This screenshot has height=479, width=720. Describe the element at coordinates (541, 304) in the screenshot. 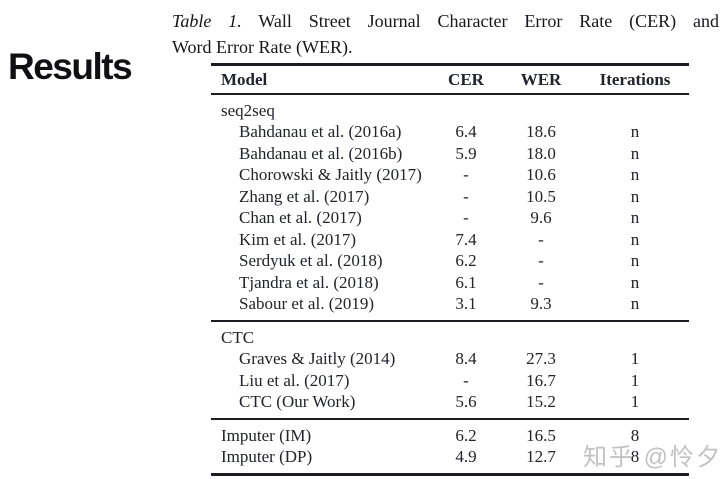

I see `wer-cell: 9.3` at that location.